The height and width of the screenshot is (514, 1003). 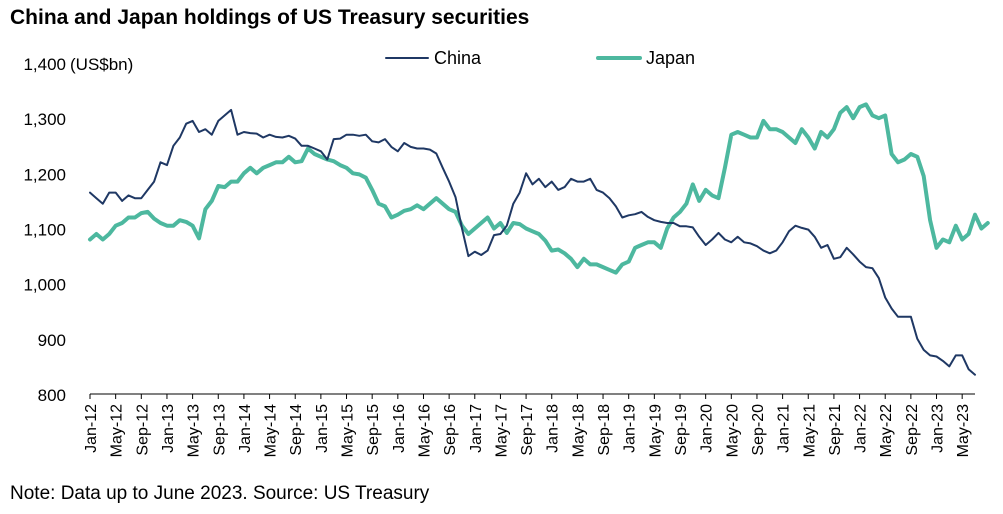 What do you see at coordinates (322, 428) in the screenshot?
I see `x-tick-label: Jan-15` at bounding box center [322, 428].